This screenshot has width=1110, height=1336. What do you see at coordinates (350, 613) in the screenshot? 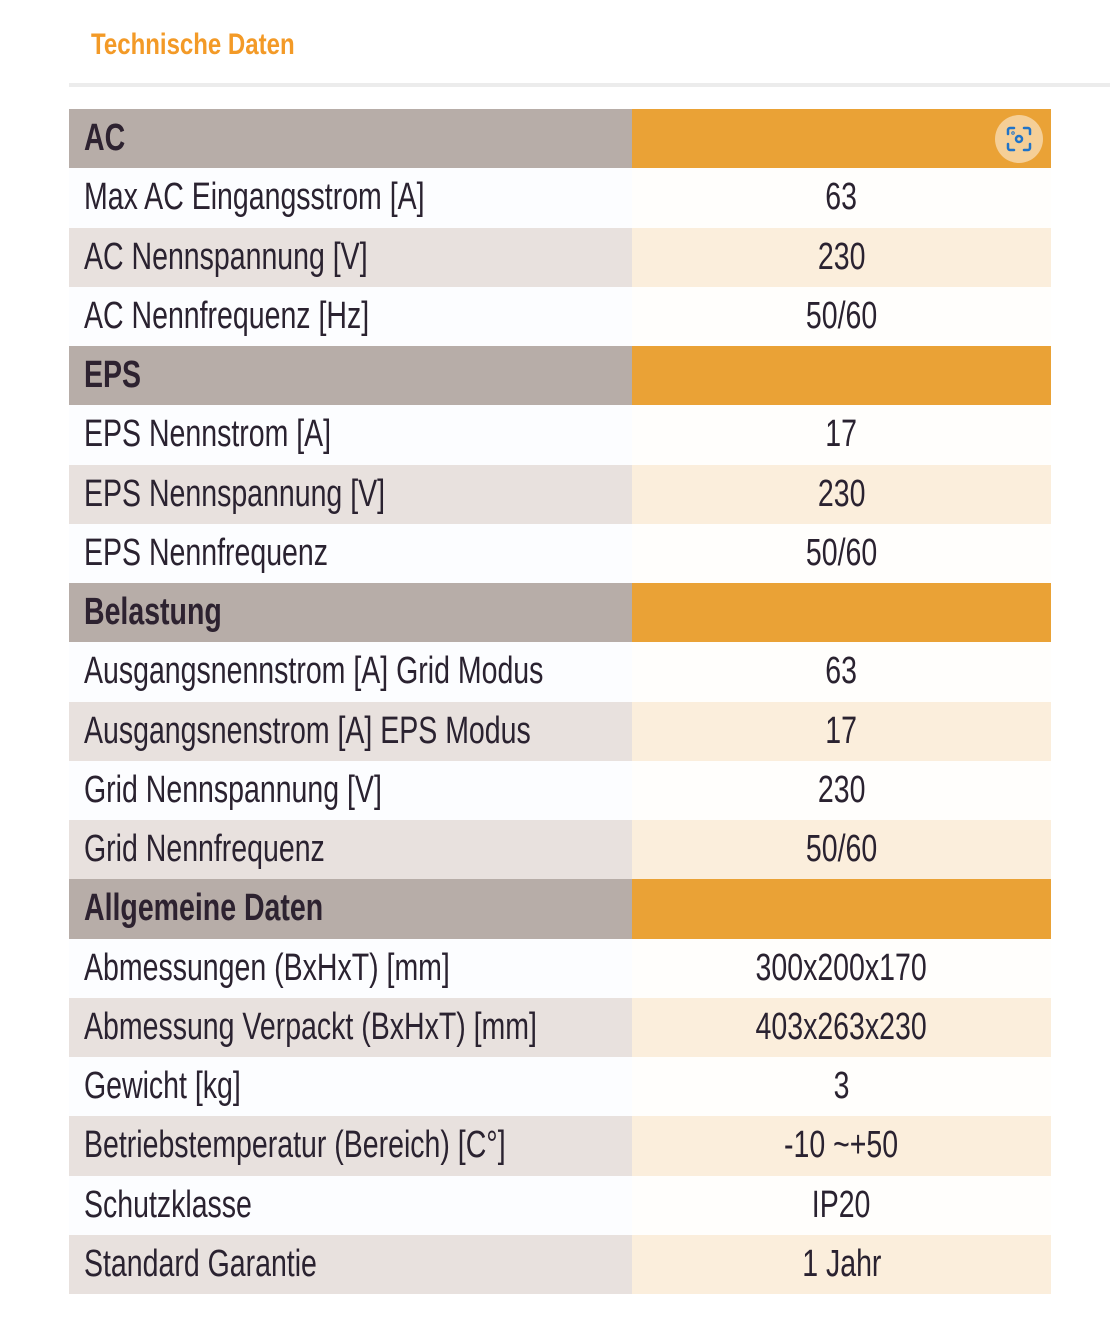
I see `section-header-label-cell: Belastung` at bounding box center [350, 613].